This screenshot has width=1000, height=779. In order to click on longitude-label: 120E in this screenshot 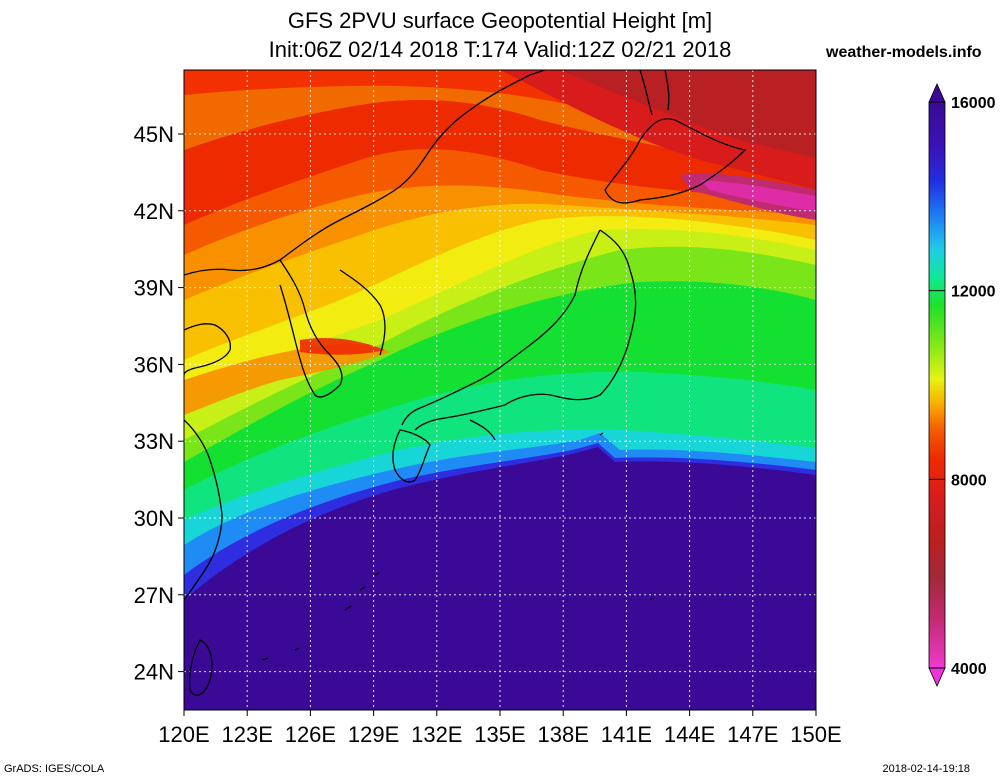, I will do `click(183, 734)`.